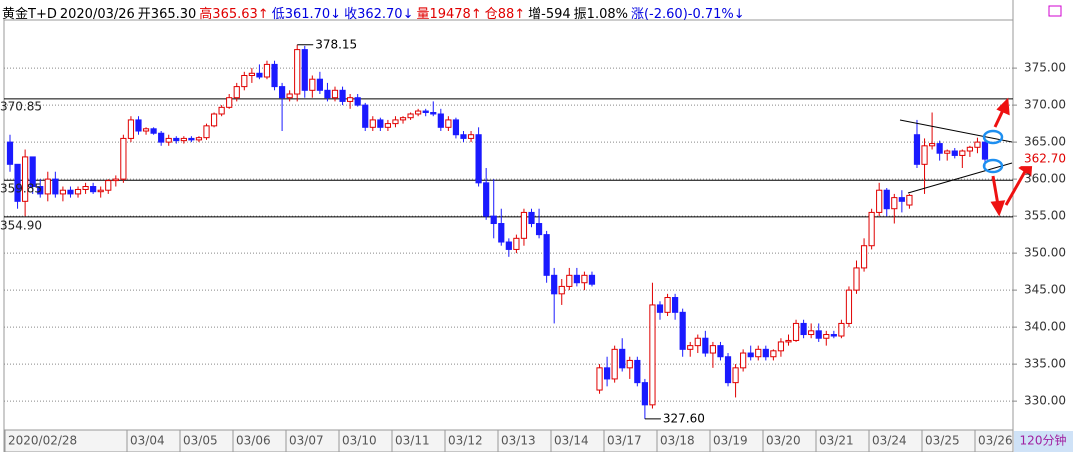 This screenshot has width=1073, height=452. Describe the element at coordinates (449, 14) in the screenshot. I see `header-item: 量19478↑` at that location.